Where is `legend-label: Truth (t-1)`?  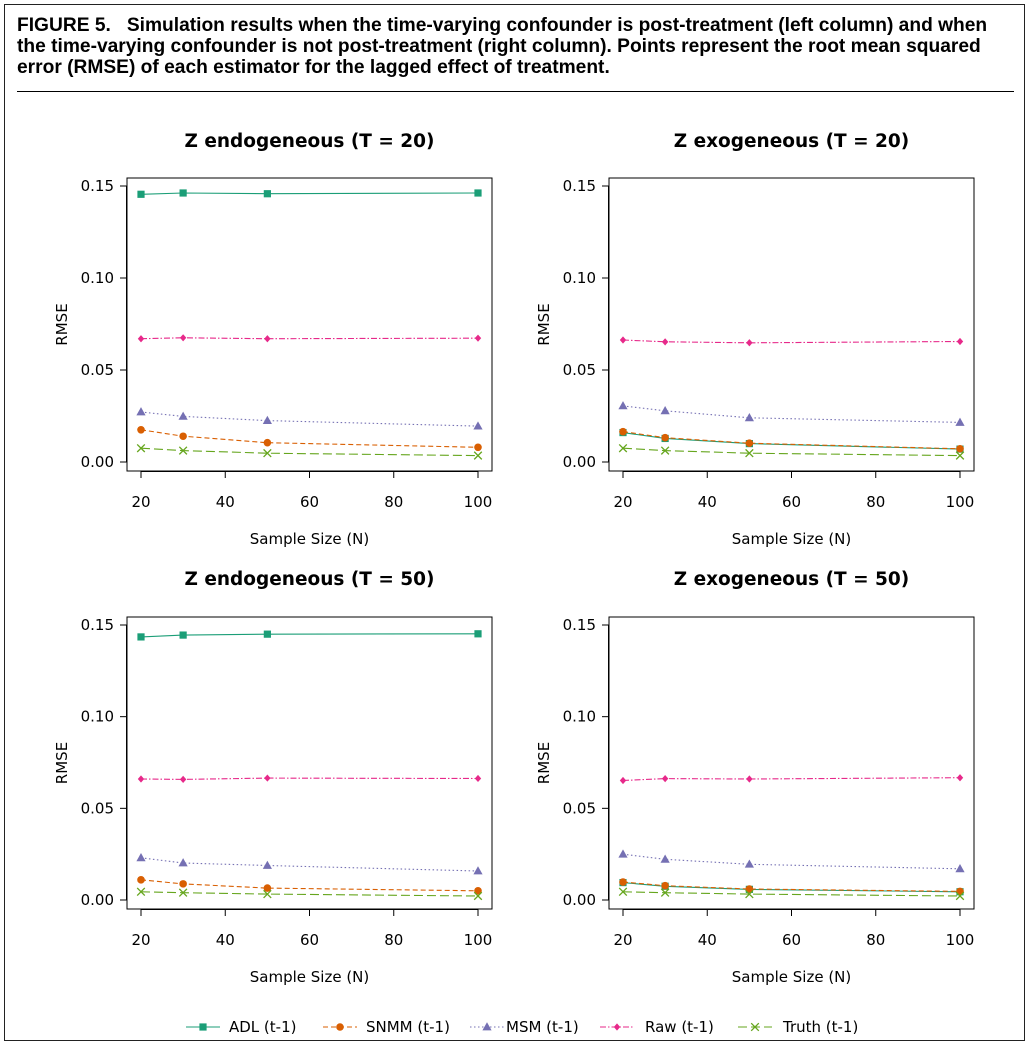 legend-label: Truth (t-1) is located at coordinates (820, 1027).